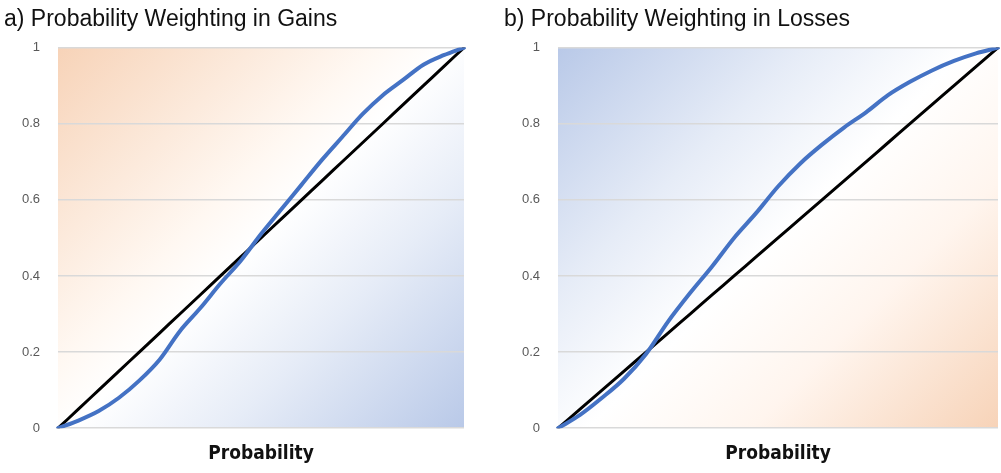  What do you see at coordinates (171, 18) in the screenshot?
I see `chart-title: a) Probability Weighting in Gains` at bounding box center [171, 18].